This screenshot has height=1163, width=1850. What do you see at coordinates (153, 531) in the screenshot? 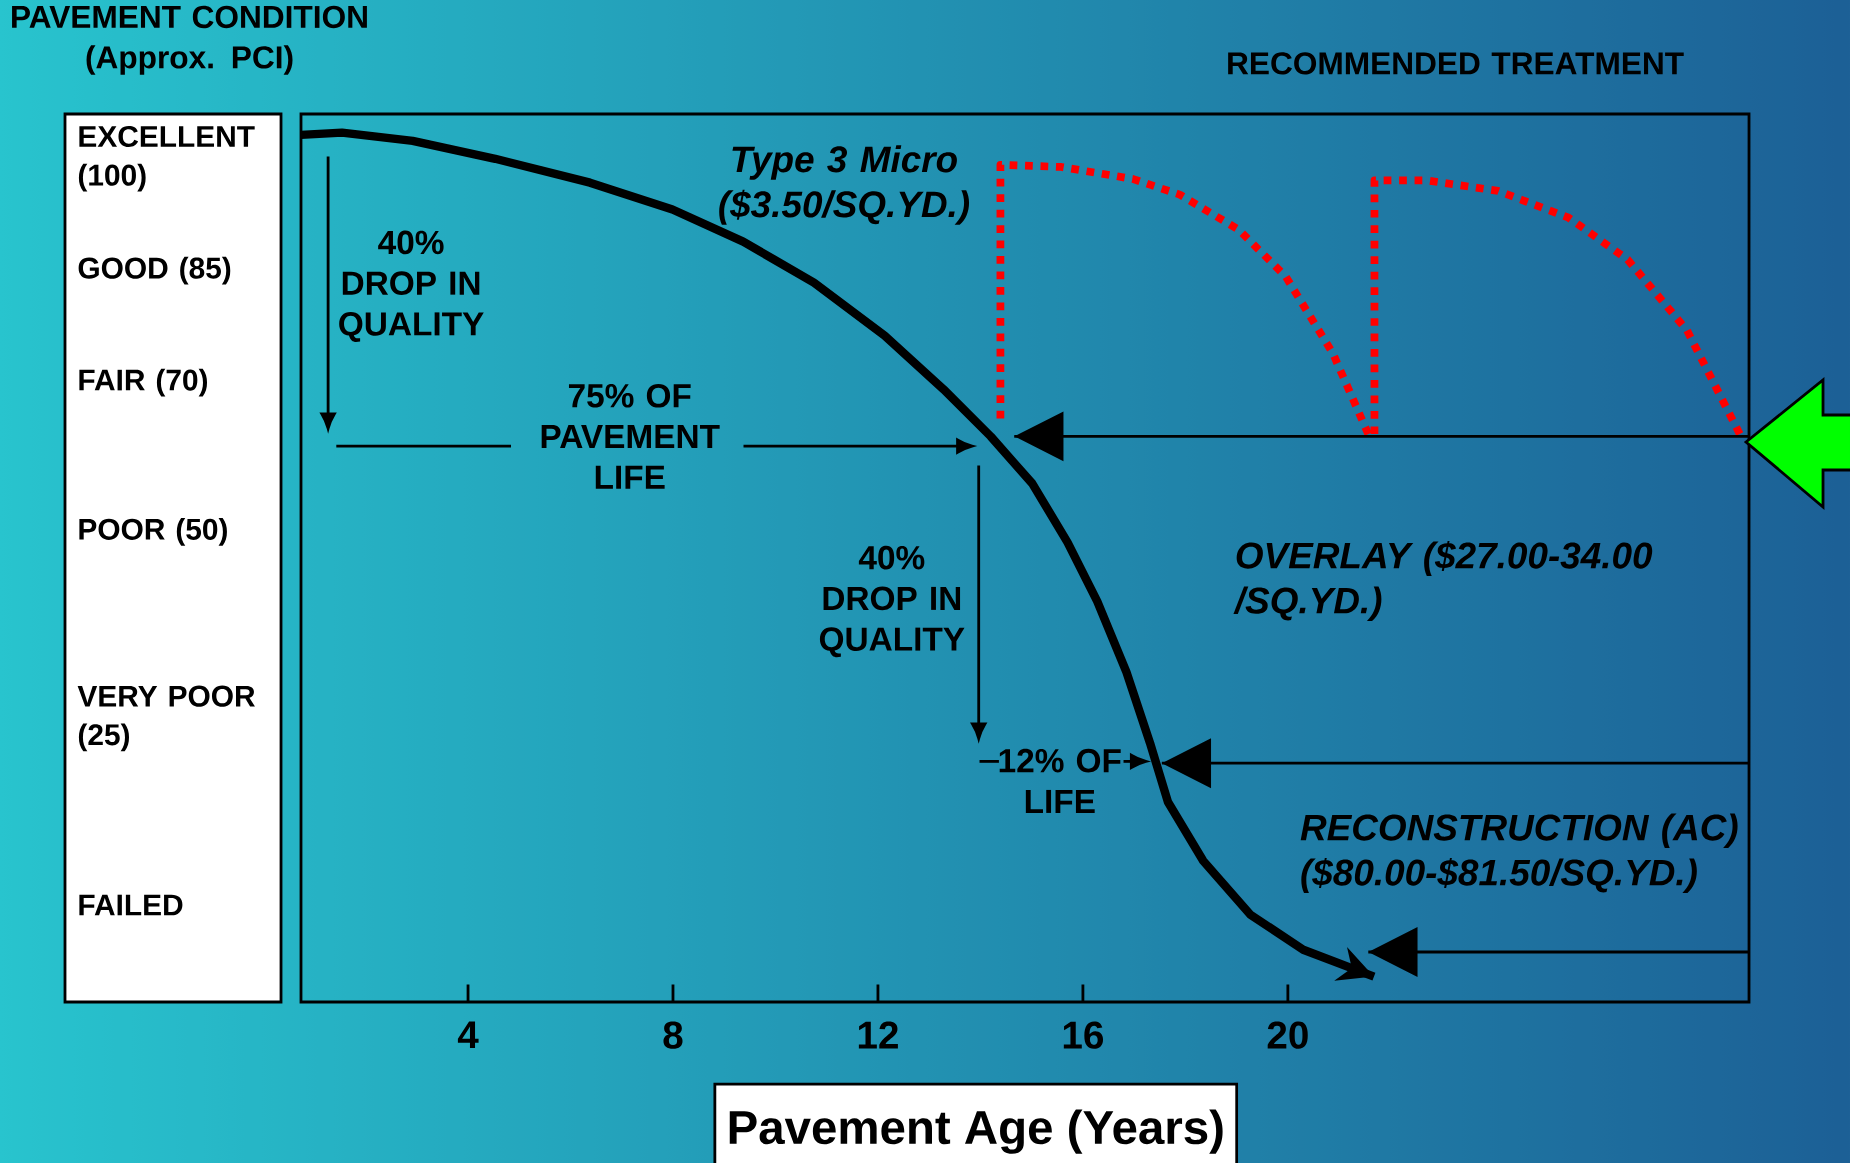
I see `y-tick-label: POOR (50)` at bounding box center [153, 531].